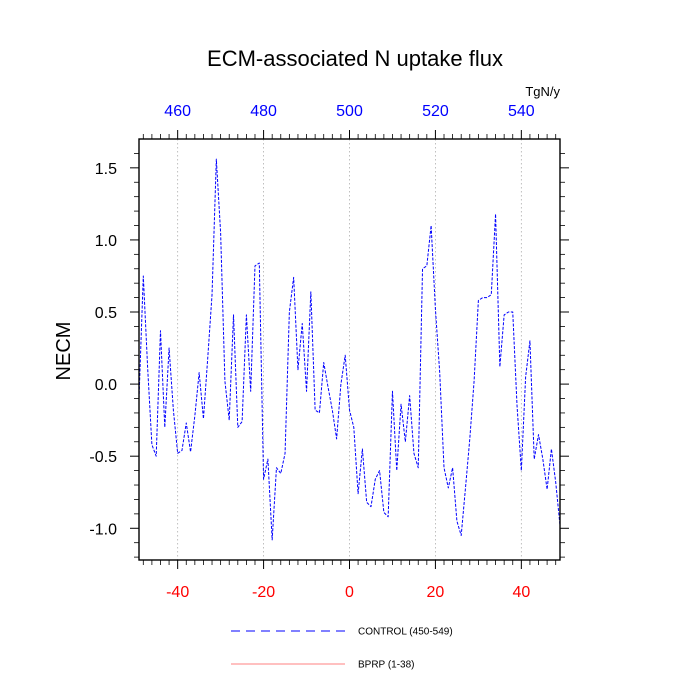 This screenshot has width=700, height=700. Describe the element at coordinates (177, 111) in the screenshot. I see `top-tick-label: 460` at that location.